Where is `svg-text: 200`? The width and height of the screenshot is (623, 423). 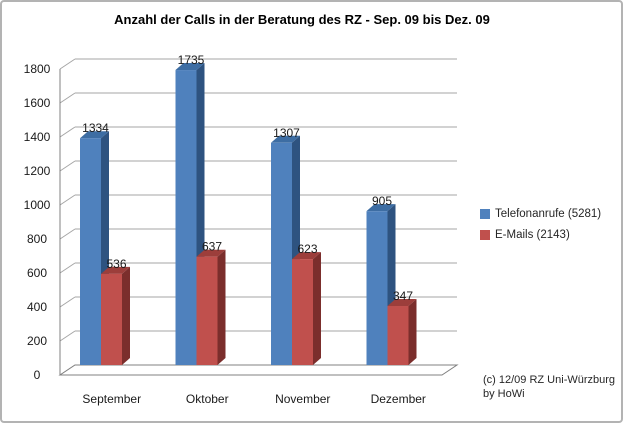 svg-text: 200 is located at coordinates (37, 341).